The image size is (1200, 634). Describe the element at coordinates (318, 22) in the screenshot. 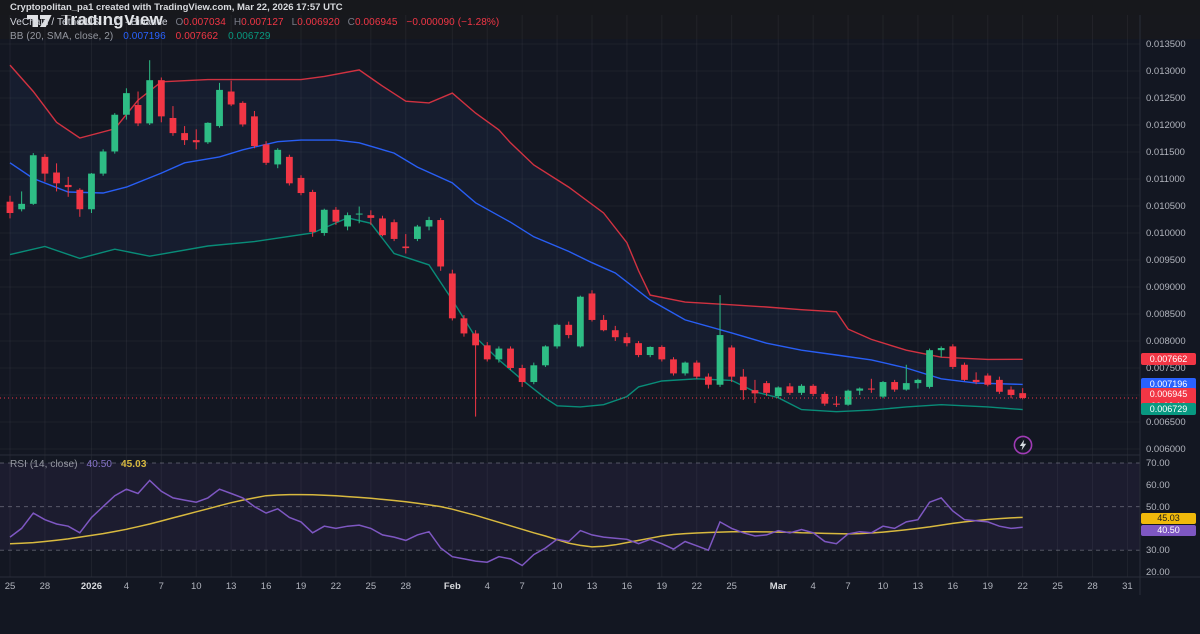

I see `low-value: 0.006920` at that location.